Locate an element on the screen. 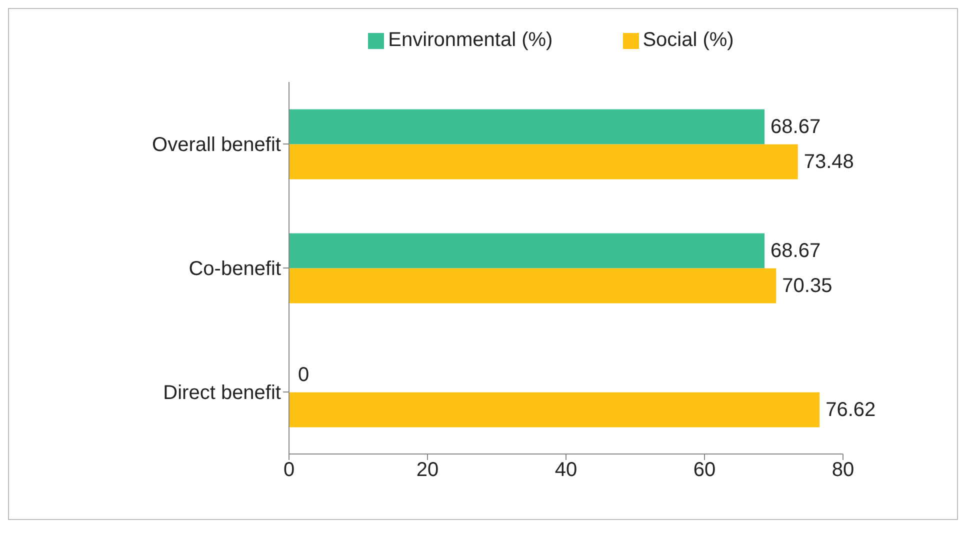  y-tick-label: Co-benefit is located at coordinates (235, 269).